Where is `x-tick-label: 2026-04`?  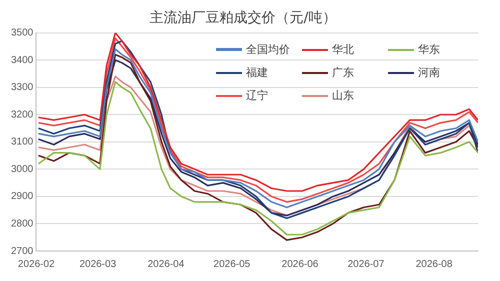 x-tick-label: 2026-04 is located at coordinates (166, 264).